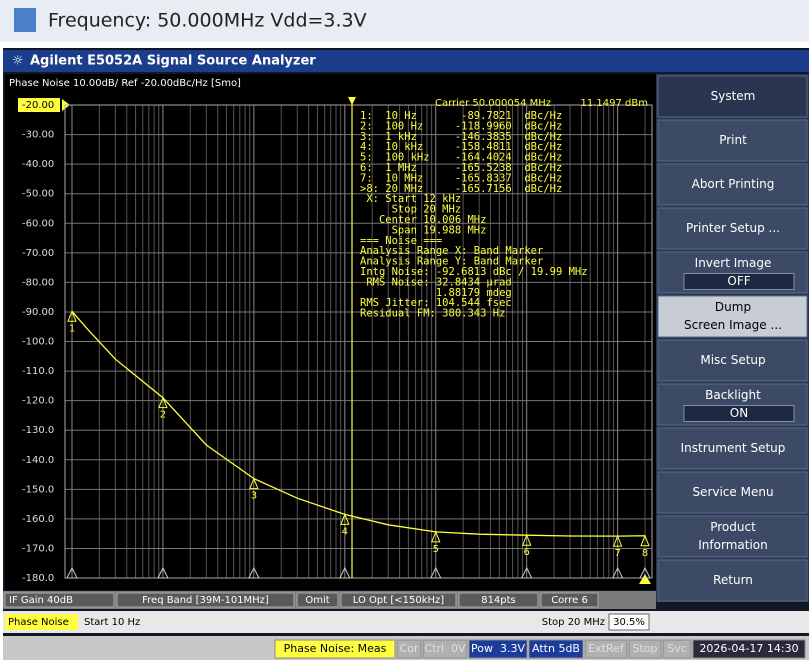  Describe the element at coordinates (614, 103) in the screenshot. I see `carrier-power: 11.1497 dBm` at that location.